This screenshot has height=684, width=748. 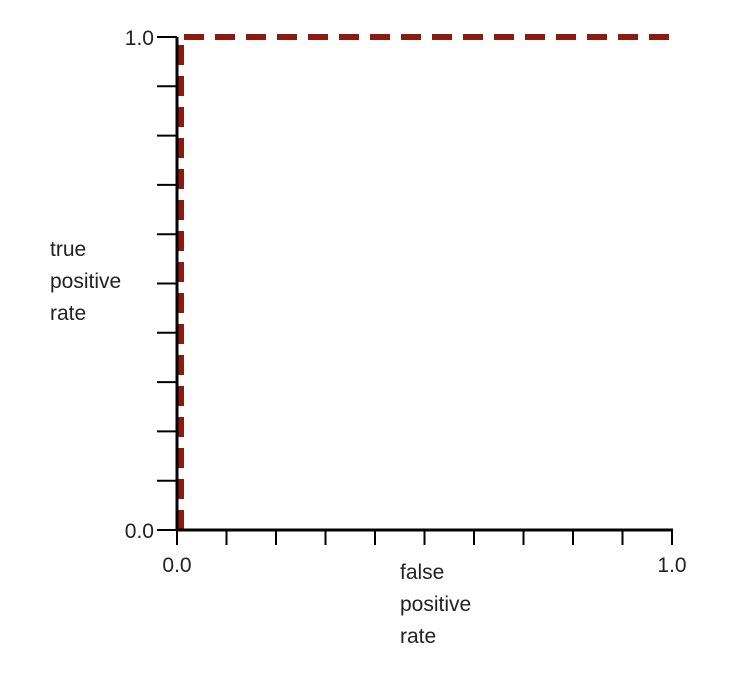 I want to click on x-tick-label-left: 0.0, so click(x=176, y=565).